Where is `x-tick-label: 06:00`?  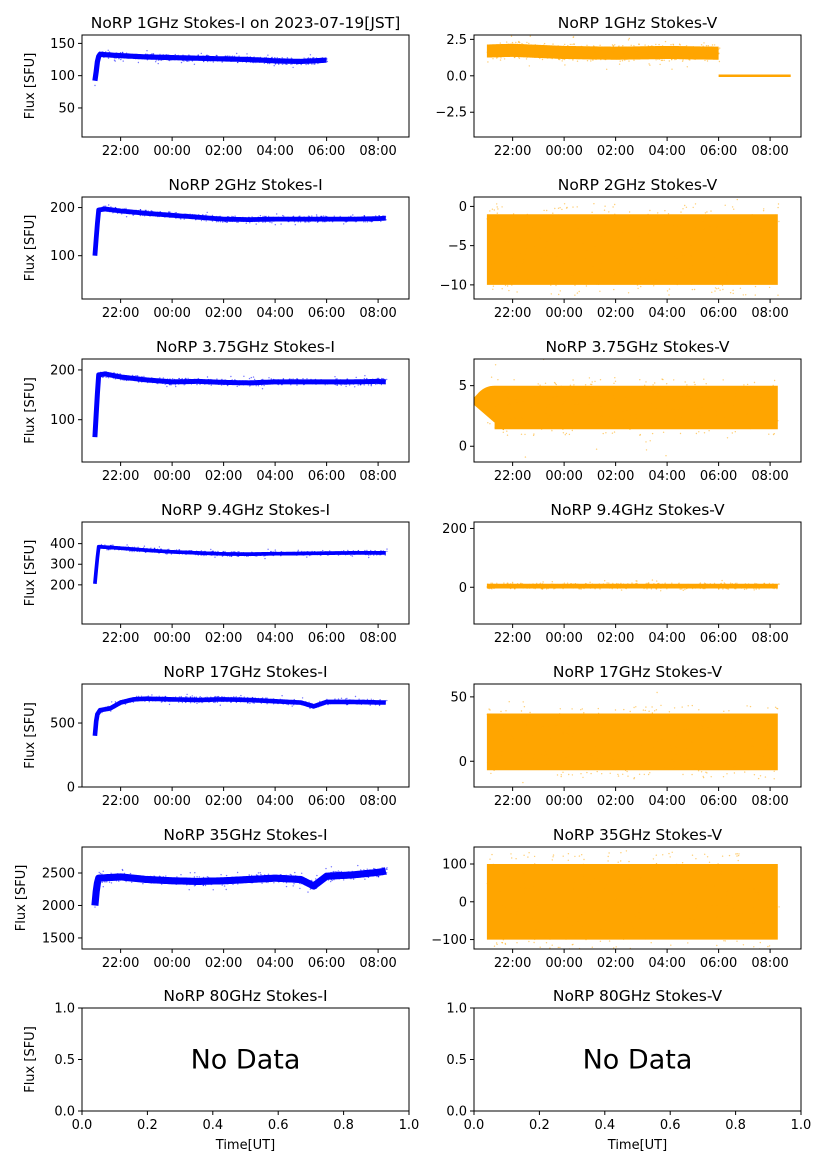 x-tick-label: 06:00 is located at coordinates (718, 151).